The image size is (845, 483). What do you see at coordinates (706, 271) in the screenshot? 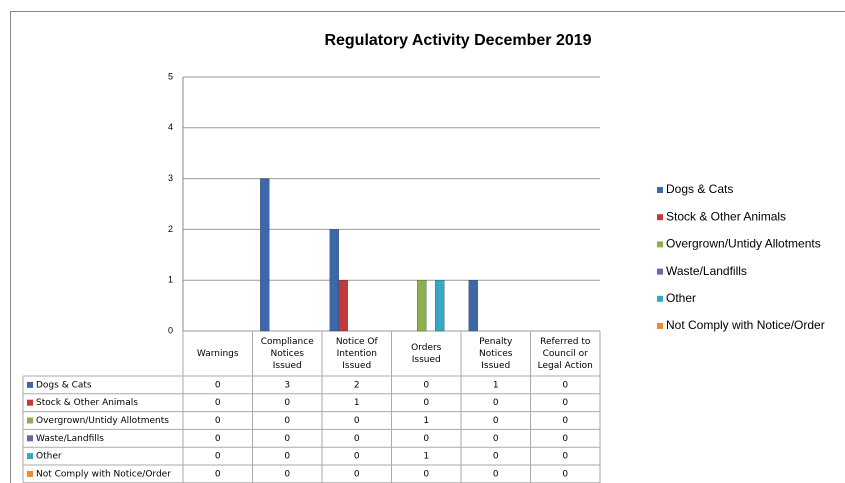
I see `legend-label: Waste/Landfills` at bounding box center [706, 271].